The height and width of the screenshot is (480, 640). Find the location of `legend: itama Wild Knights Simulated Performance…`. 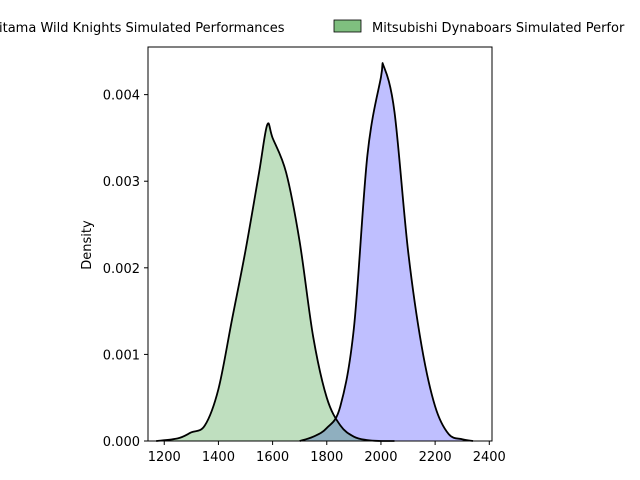

legend: itama Wild Knights Simulated Performance… is located at coordinates (312, 27).